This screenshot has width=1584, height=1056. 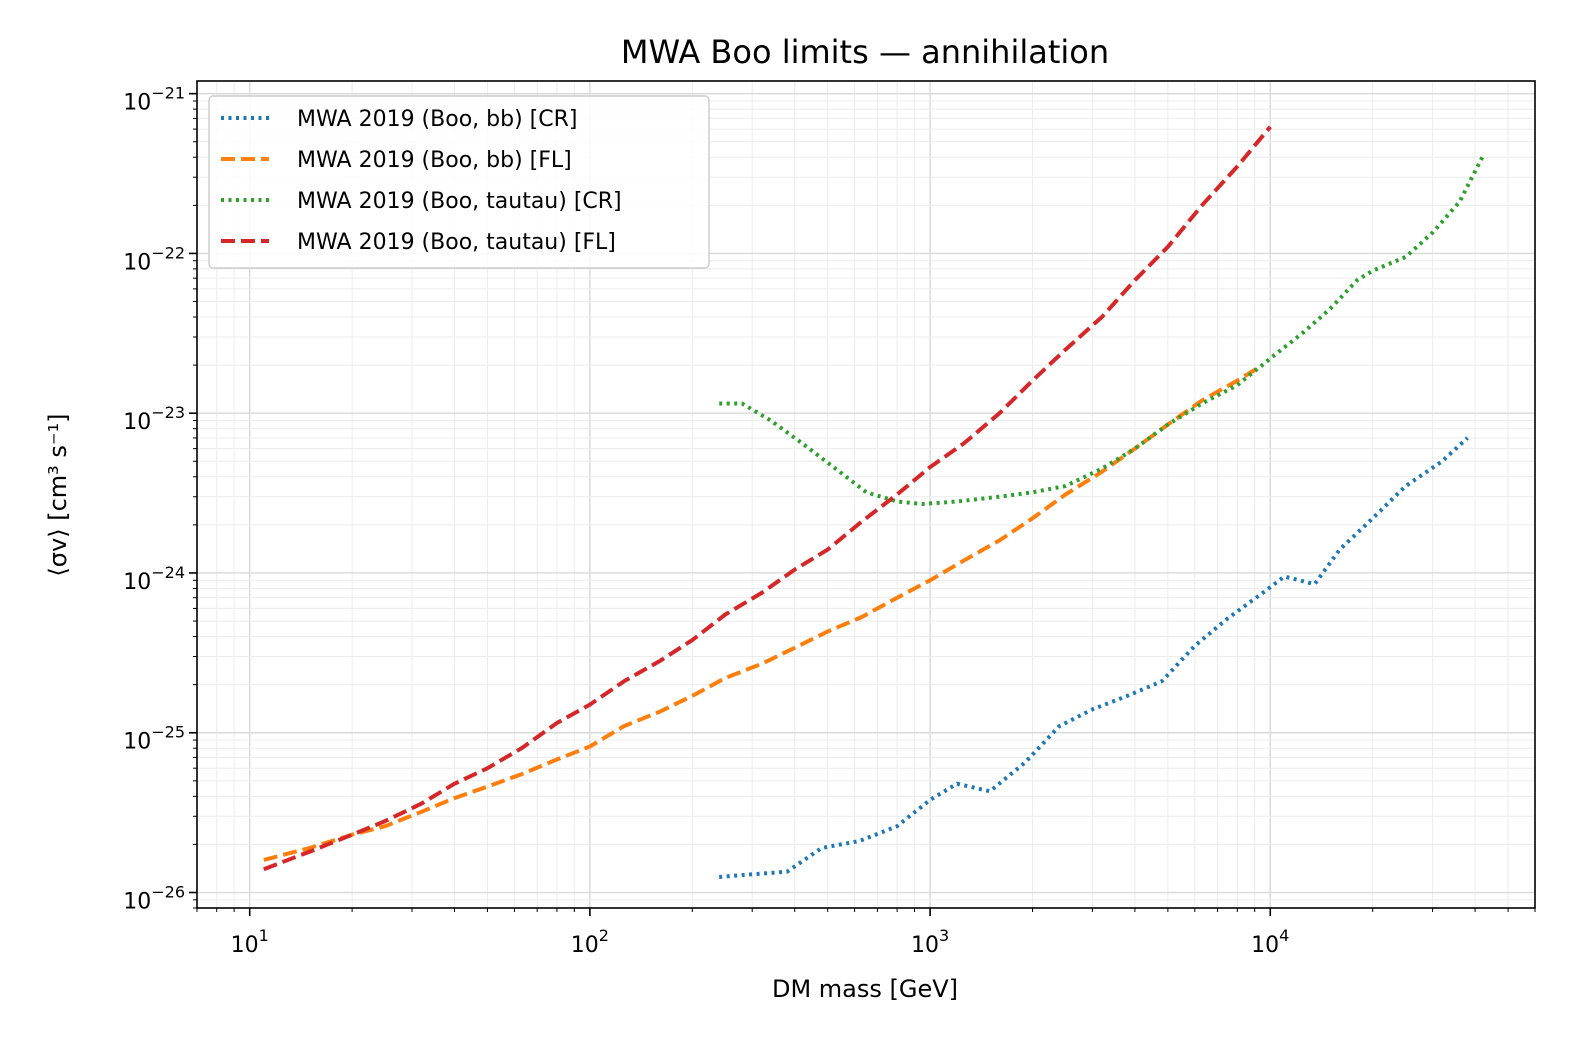 I want to click on legend-label: MWA 2019 (Boo, tautau) [CR], so click(x=459, y=201).